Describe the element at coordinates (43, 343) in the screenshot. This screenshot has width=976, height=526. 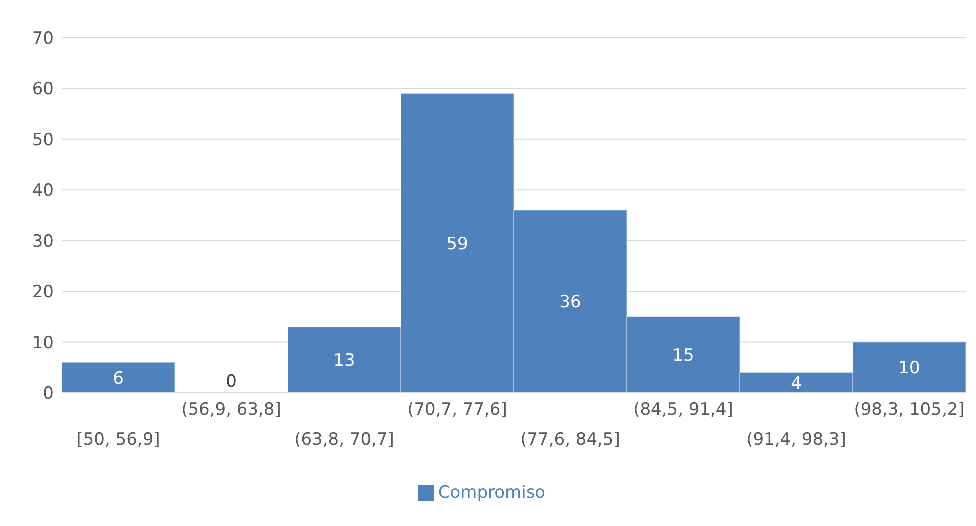
I see `y-tick-label: 10` at that location.